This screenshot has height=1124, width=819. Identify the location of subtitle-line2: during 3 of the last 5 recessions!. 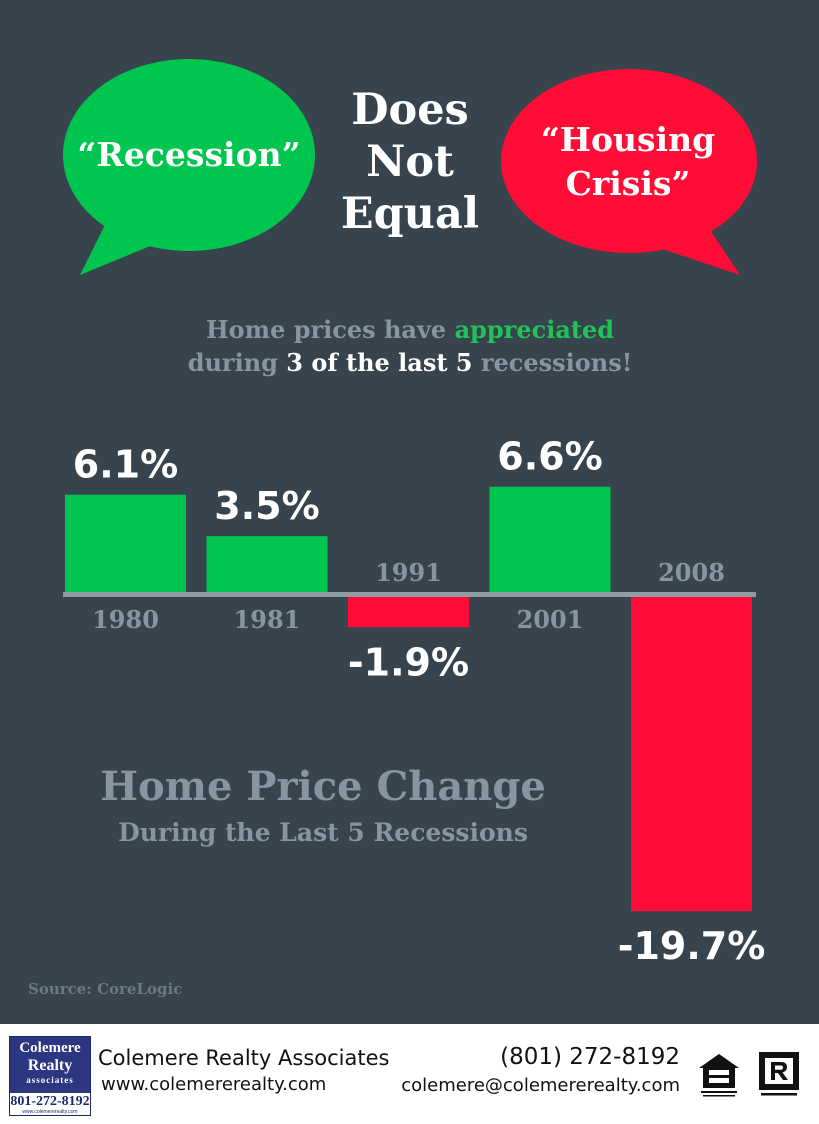
(410, 362).